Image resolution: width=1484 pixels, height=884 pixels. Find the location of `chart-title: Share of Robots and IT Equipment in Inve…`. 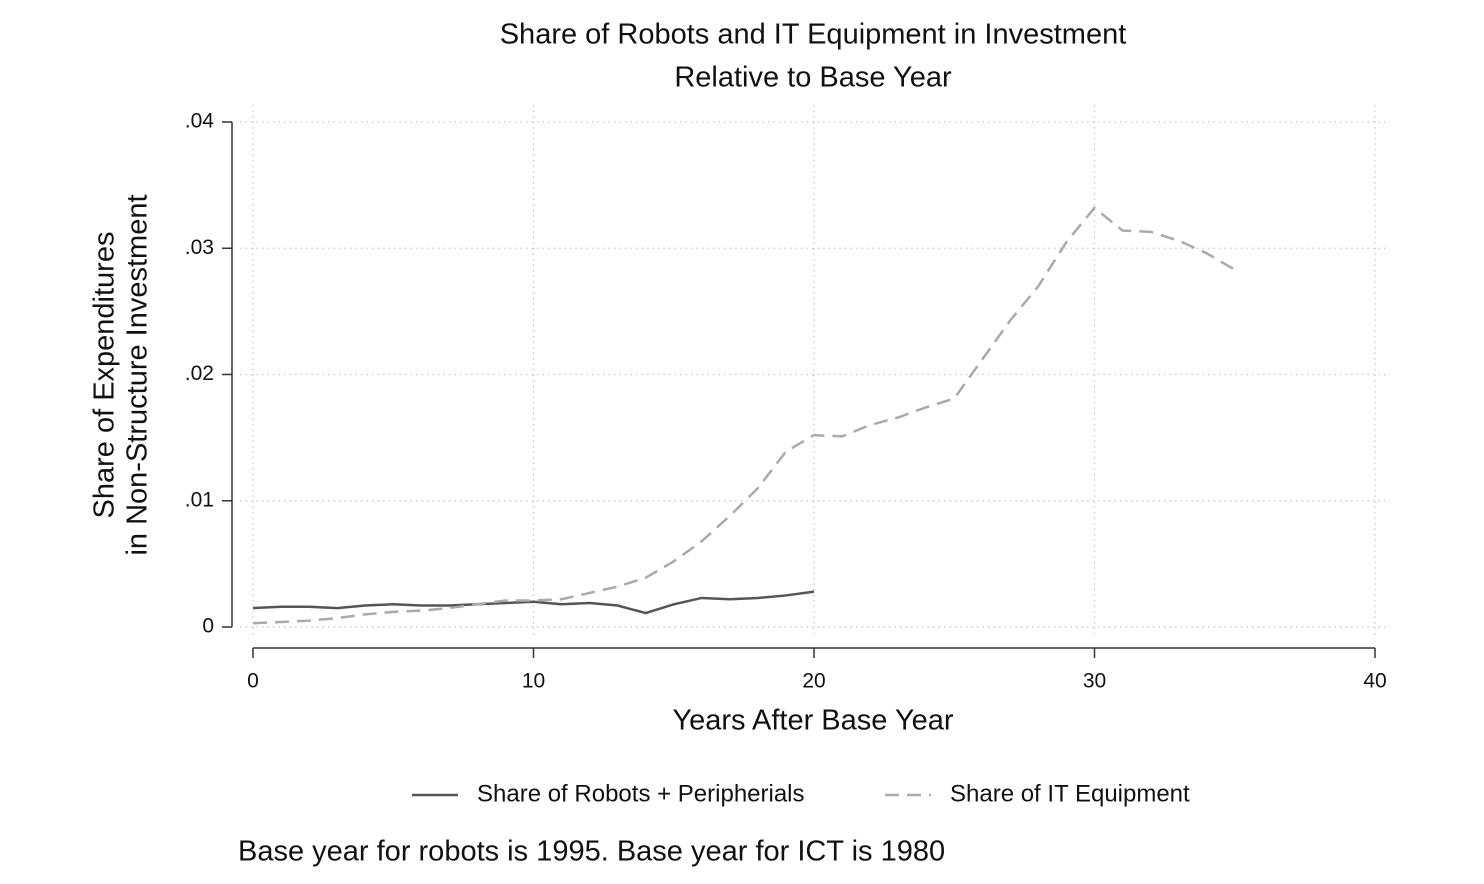

chart-title: Share of Robots and IT Equipment in Inve… is located at coordinates (813, 35).